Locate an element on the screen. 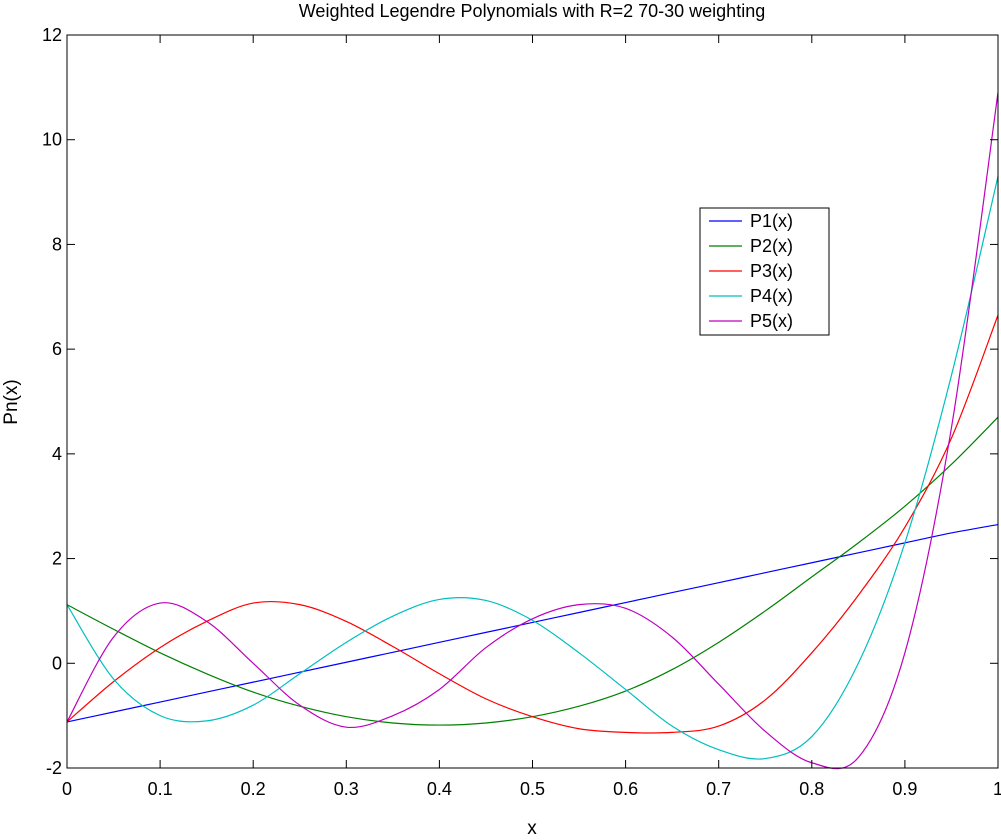  y-tick-label: 2 is located at coordinates (57, 559).